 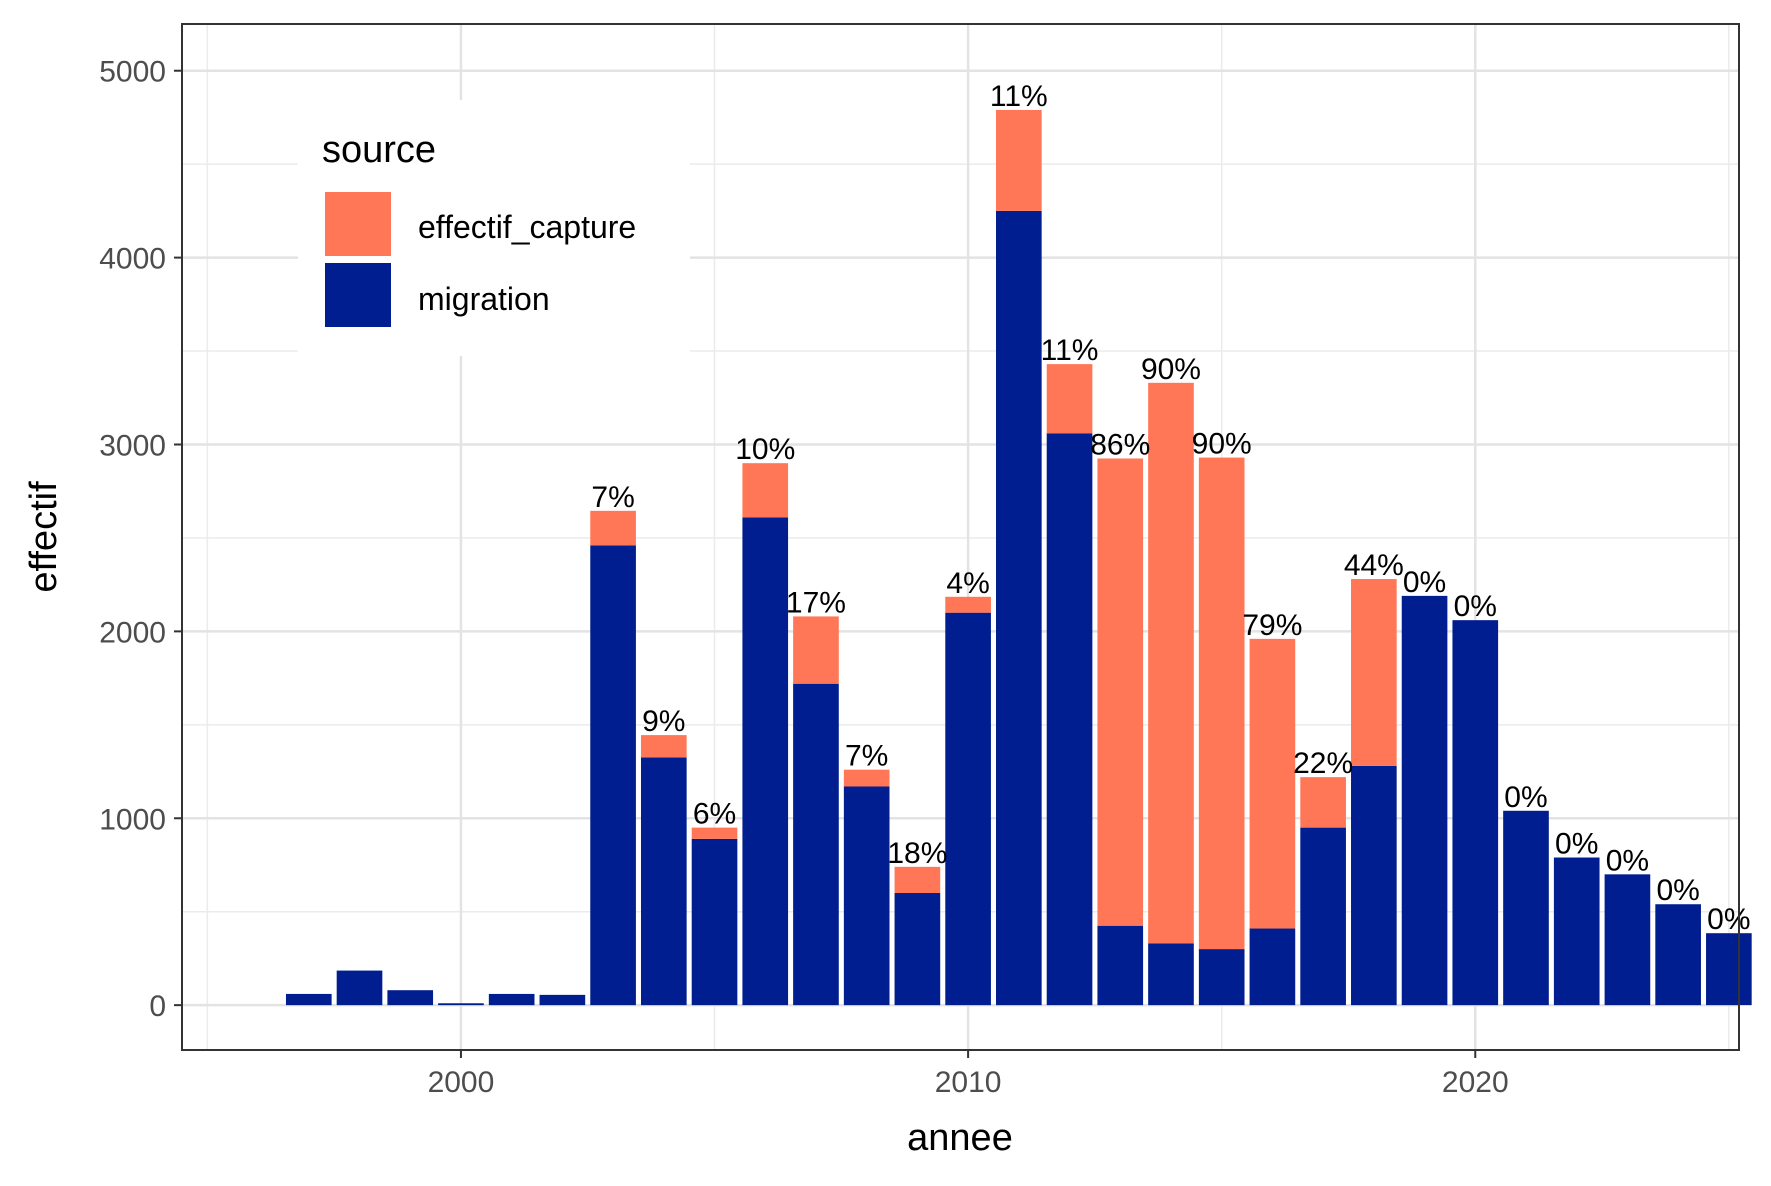 I want to click on bar-percent-label: 86%, so click(x=1120, y=445).